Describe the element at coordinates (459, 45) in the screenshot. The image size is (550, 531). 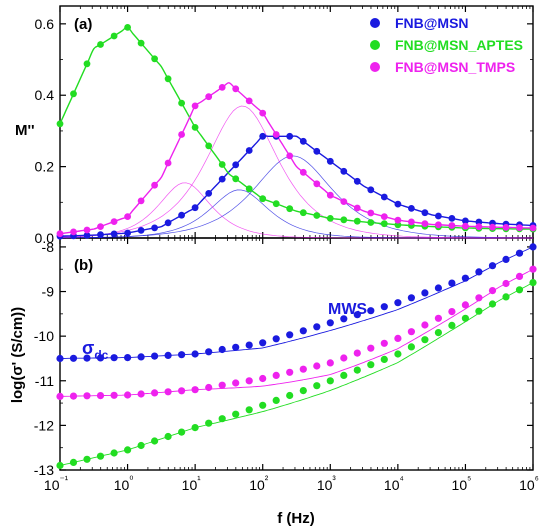
I see `legend-label-fnb-msn-aptes: FNB@MSN_APTES` at that location.